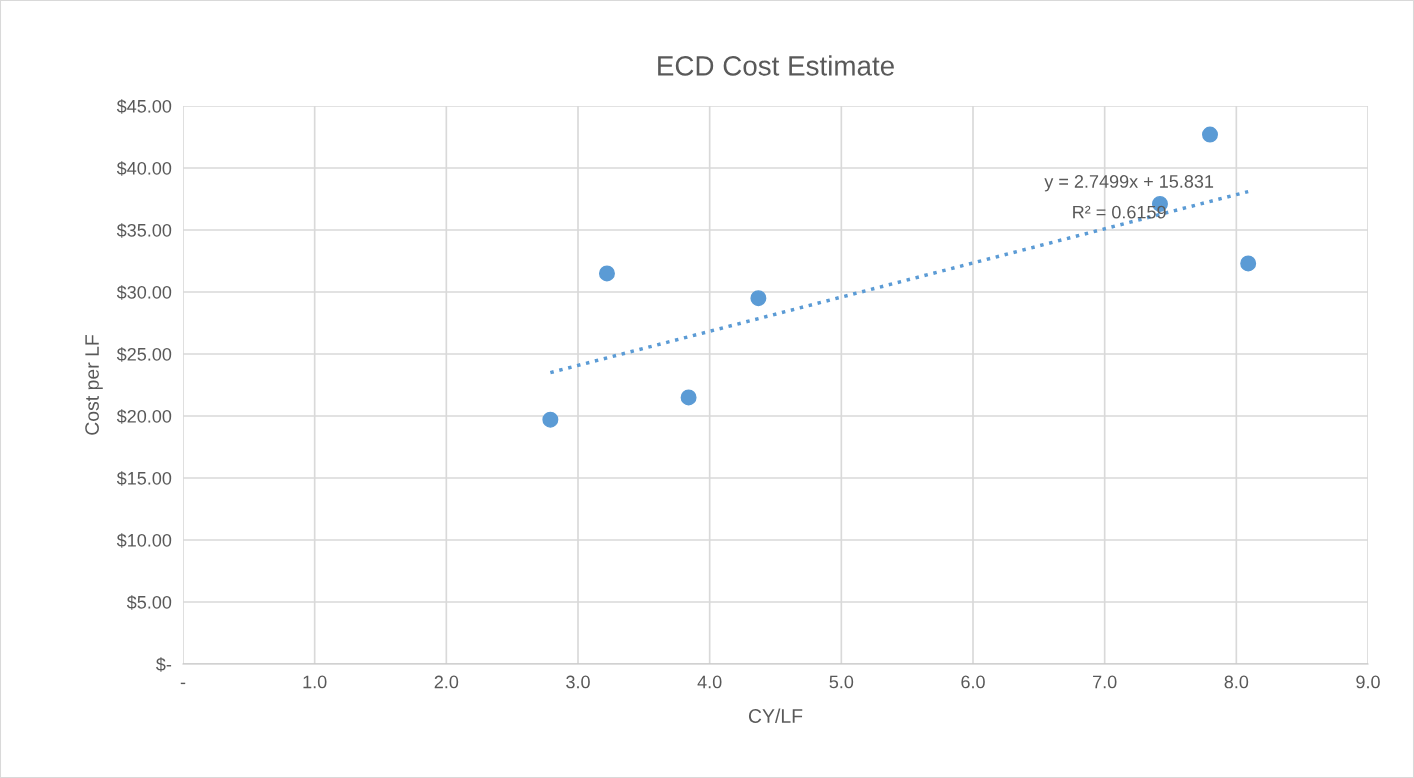  What do you see at coordinates (149, 602) in the screenshot?
I see `y-tick-label: $5.00` at bounding box center [149, 602].